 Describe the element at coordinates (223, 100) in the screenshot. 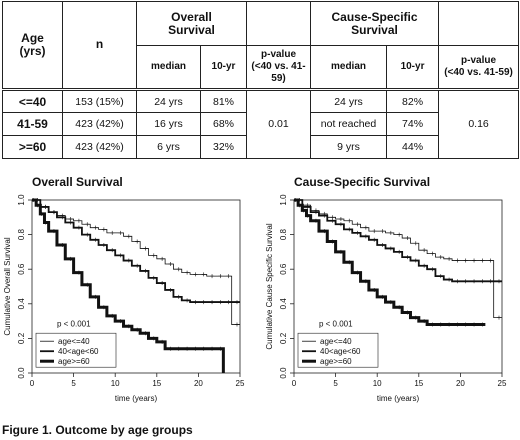

I see `os-10yr-cell: 81%` at that location.